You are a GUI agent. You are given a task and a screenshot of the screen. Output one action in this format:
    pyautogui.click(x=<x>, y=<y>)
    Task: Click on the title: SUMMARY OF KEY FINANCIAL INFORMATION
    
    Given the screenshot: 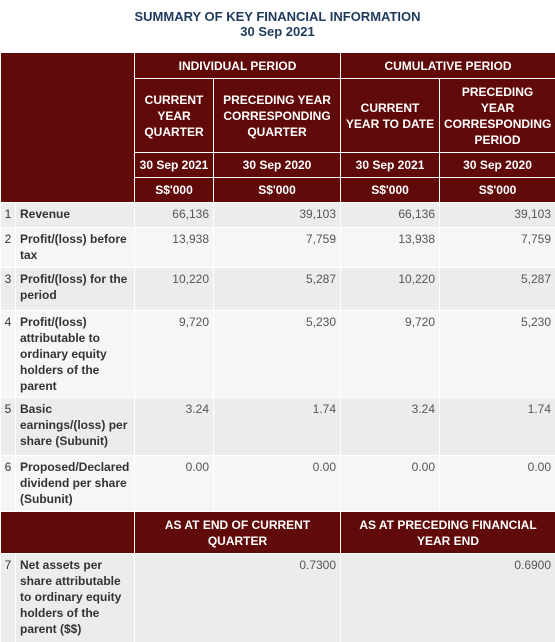 What is the action you would take?
    pyautogui.click(x=277, y=16)
    